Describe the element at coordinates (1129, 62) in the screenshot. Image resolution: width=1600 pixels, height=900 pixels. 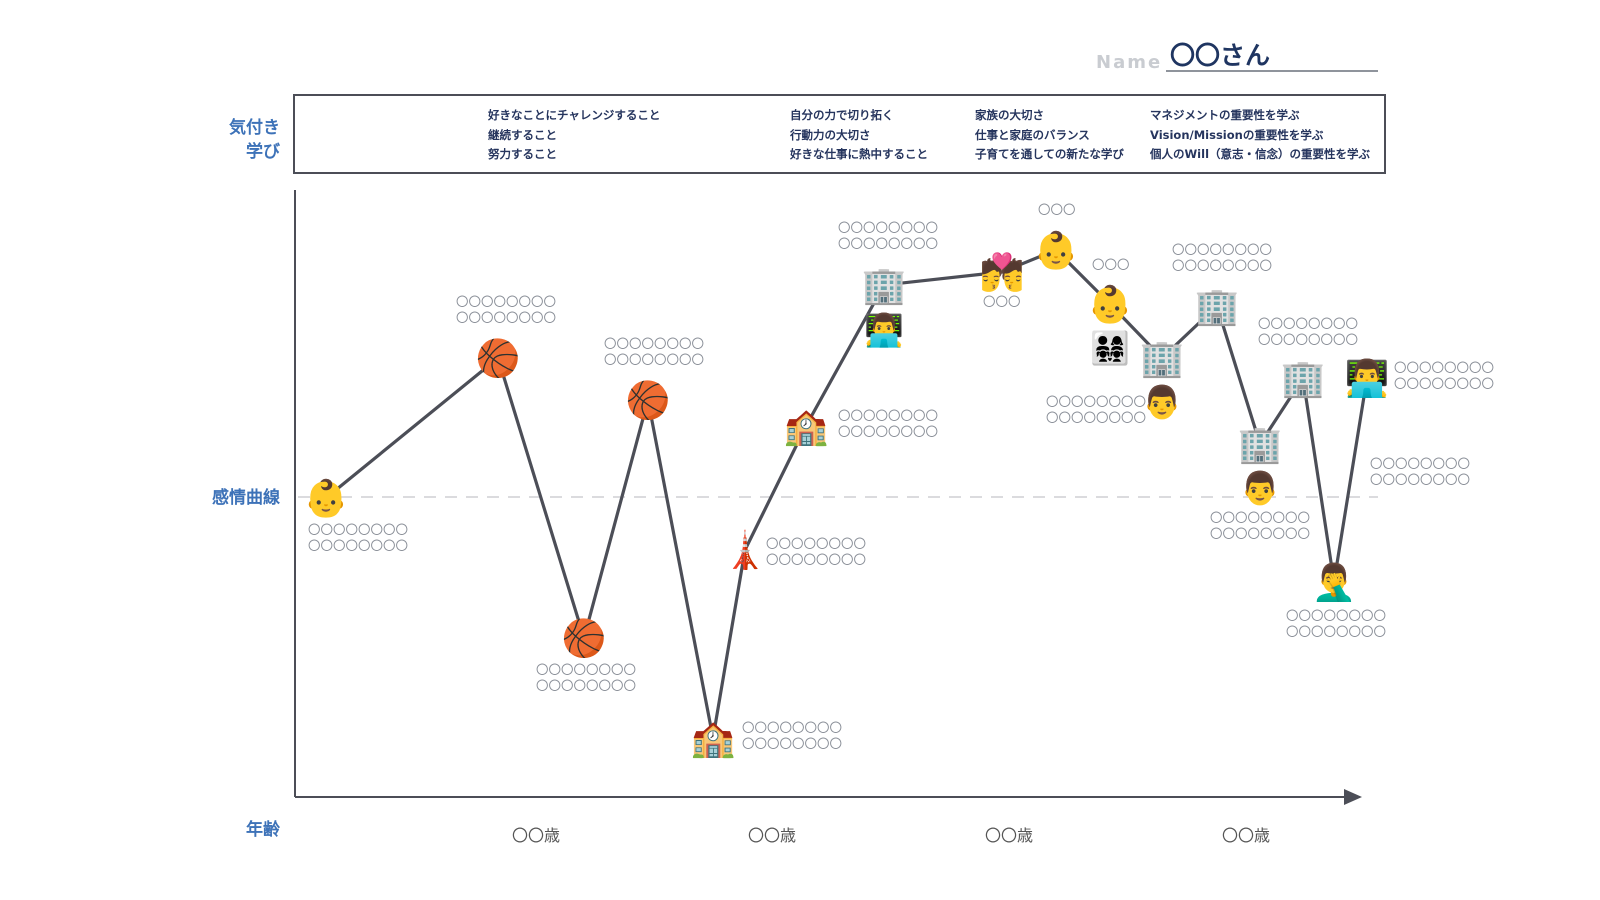
I see `name-label: Name` at that location.